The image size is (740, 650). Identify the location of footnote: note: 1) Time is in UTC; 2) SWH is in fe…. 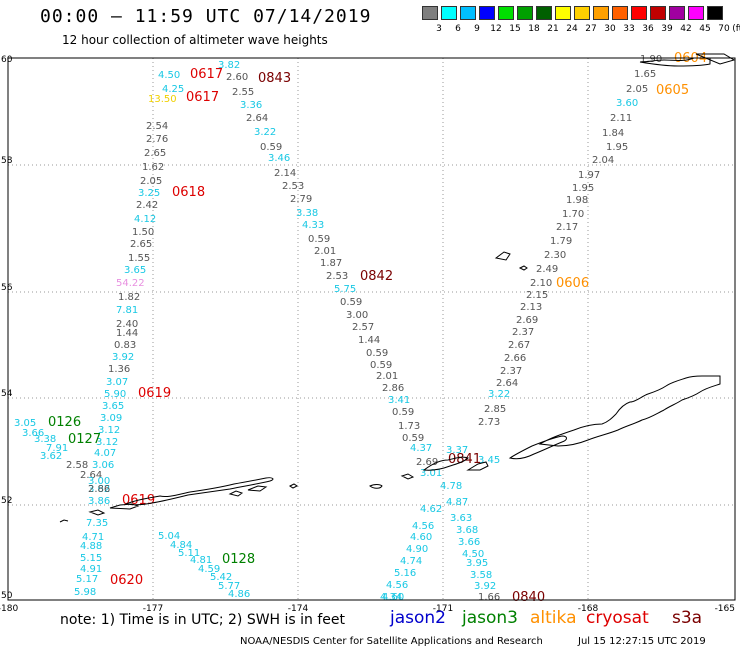
(203, 620).